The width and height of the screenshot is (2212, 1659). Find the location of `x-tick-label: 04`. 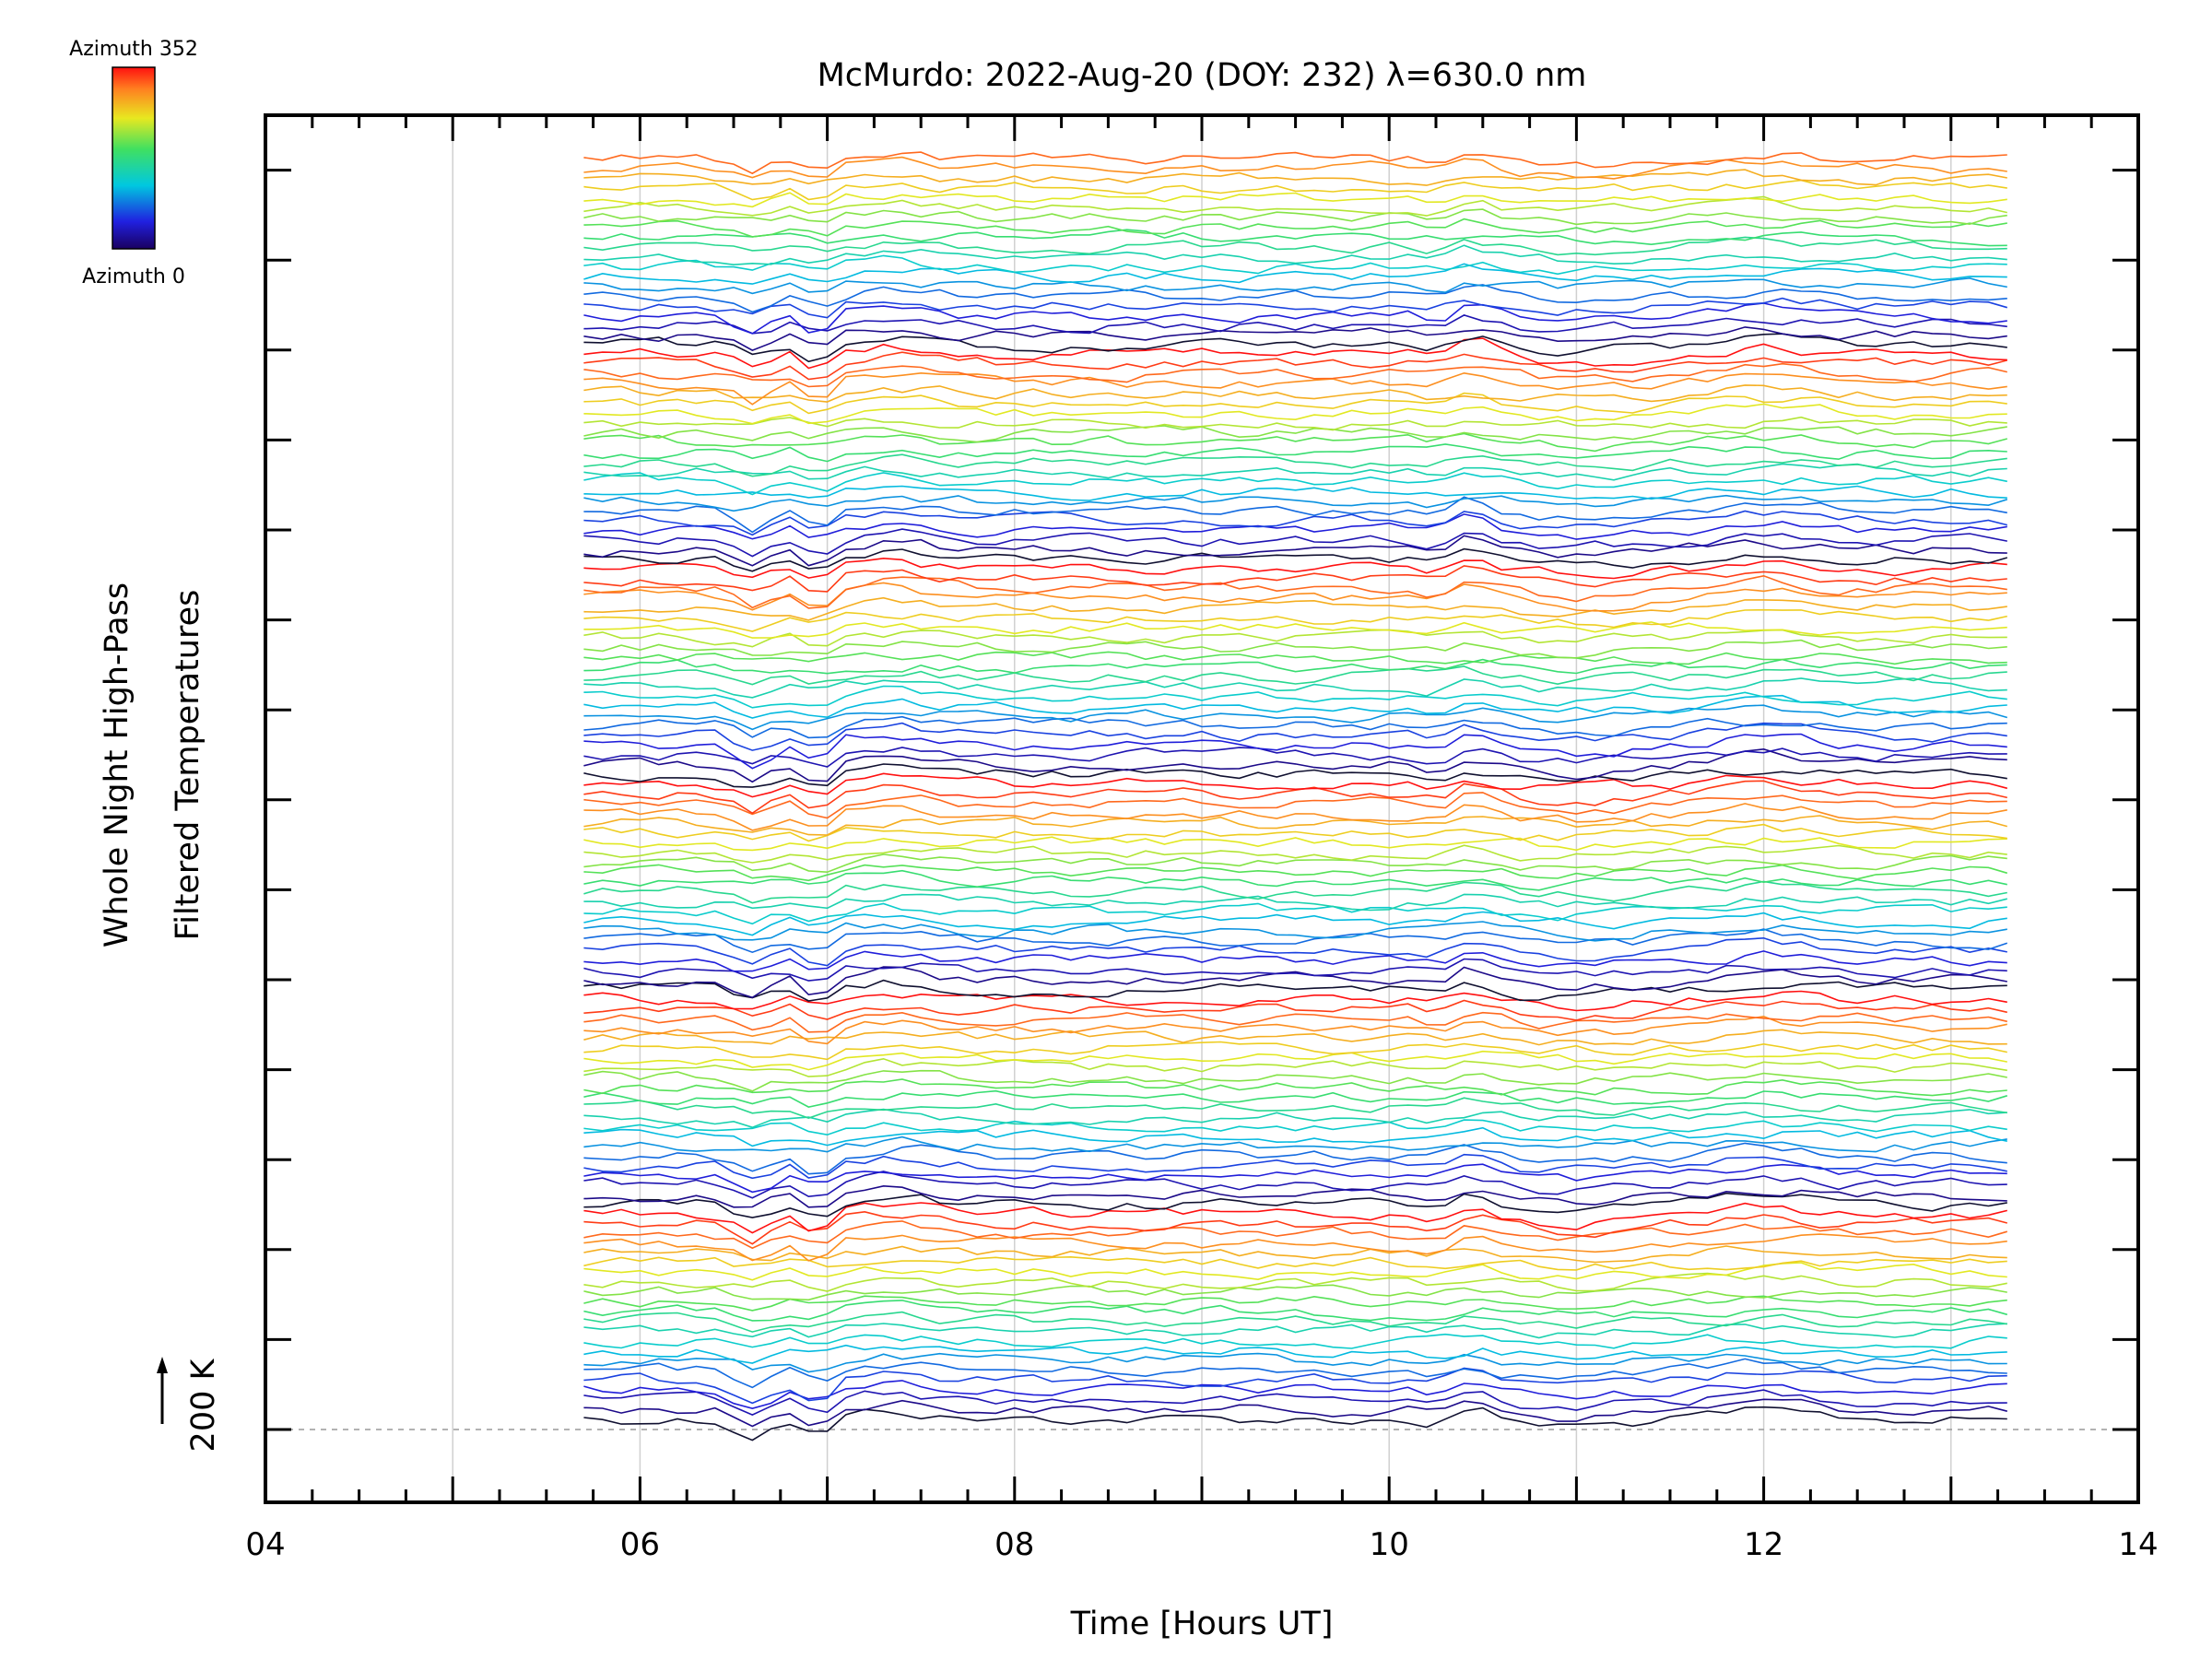

x-tick-label: 04 is located at coordinates (265, 1544).